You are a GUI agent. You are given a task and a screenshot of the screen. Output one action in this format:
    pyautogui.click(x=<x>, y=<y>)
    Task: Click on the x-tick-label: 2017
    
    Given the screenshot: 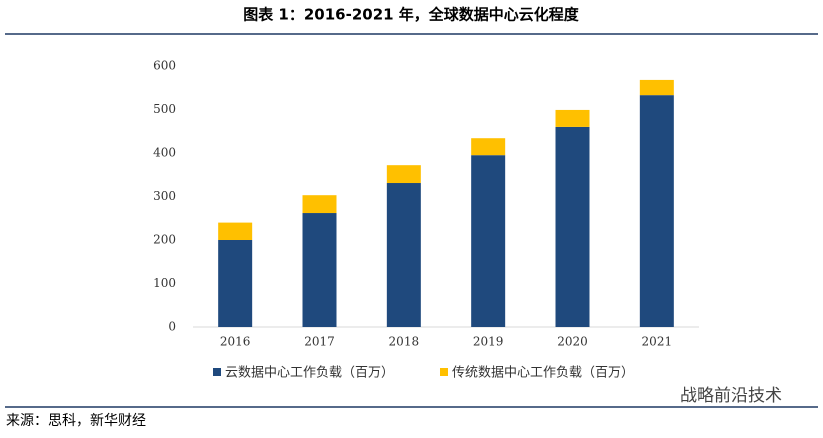 What is the action you would take?
    pyautogui.click(x=319, y=342)
    